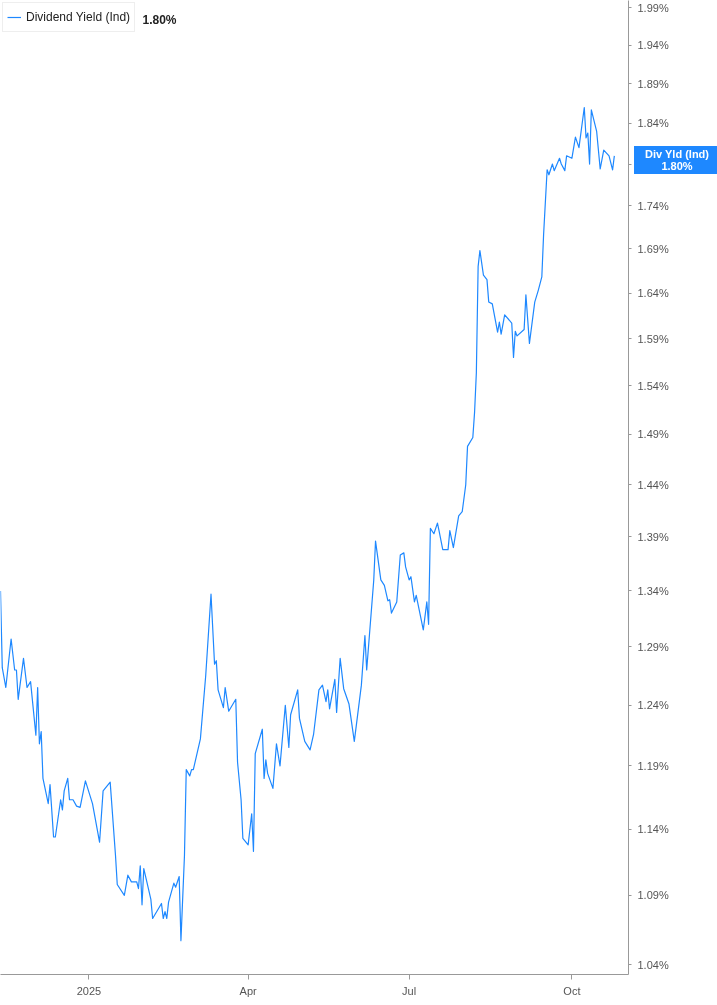  Describe the element at coordinates (677, 166) in the screenshot. I see `text: 1.80%` at that location.